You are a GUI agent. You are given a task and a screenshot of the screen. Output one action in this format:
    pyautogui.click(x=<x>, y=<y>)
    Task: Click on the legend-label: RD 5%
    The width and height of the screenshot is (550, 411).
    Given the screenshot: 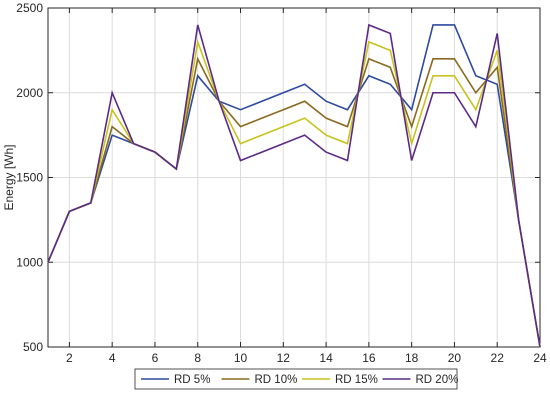 What is the action you would take?
    pyautogui.click(x=192, y=380)
    